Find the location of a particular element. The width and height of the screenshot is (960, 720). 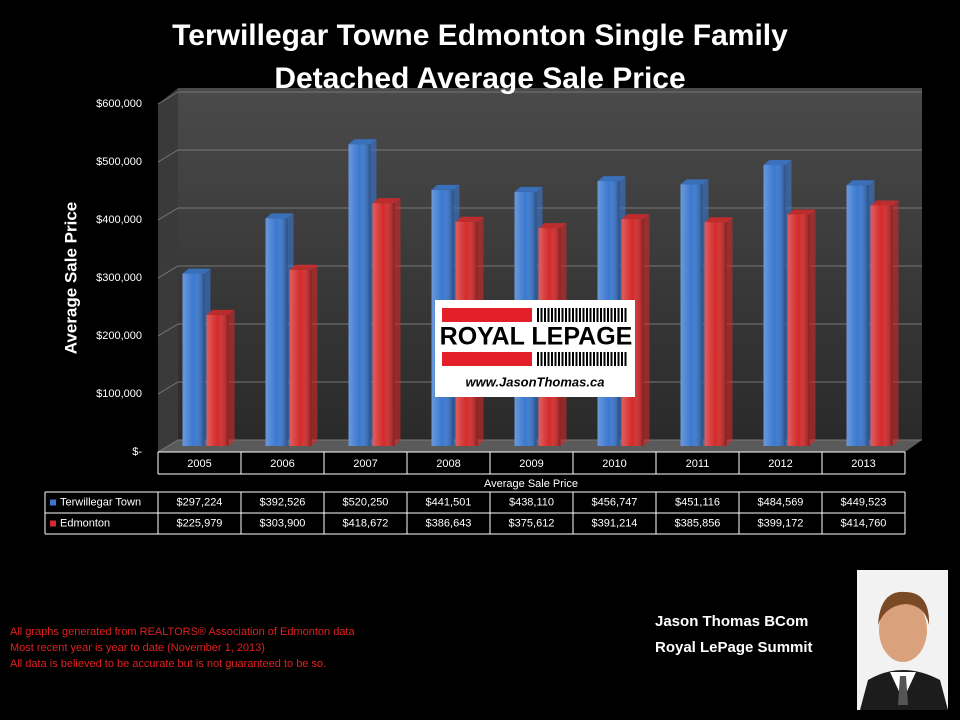

agent-name: Jason Thomas BCom is located at coordinates (731, 621).